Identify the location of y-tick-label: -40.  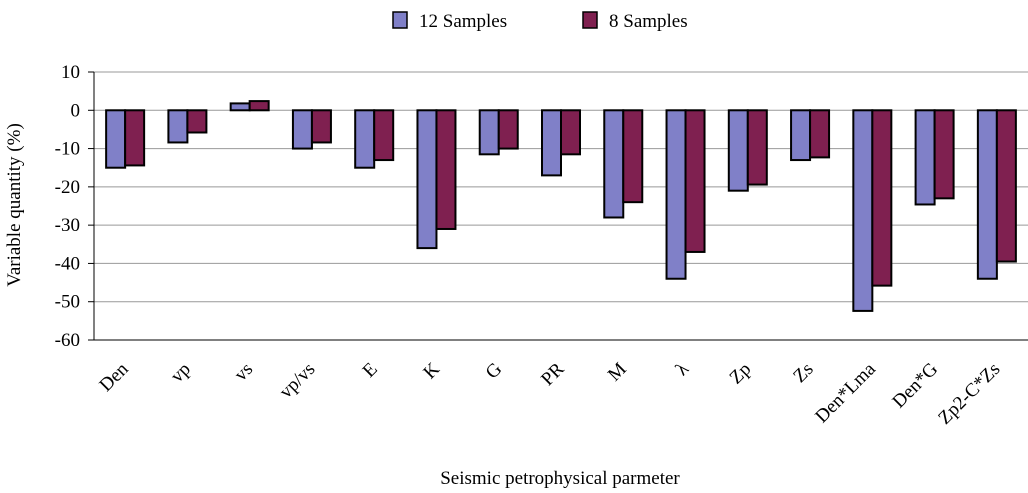
(67, 263).